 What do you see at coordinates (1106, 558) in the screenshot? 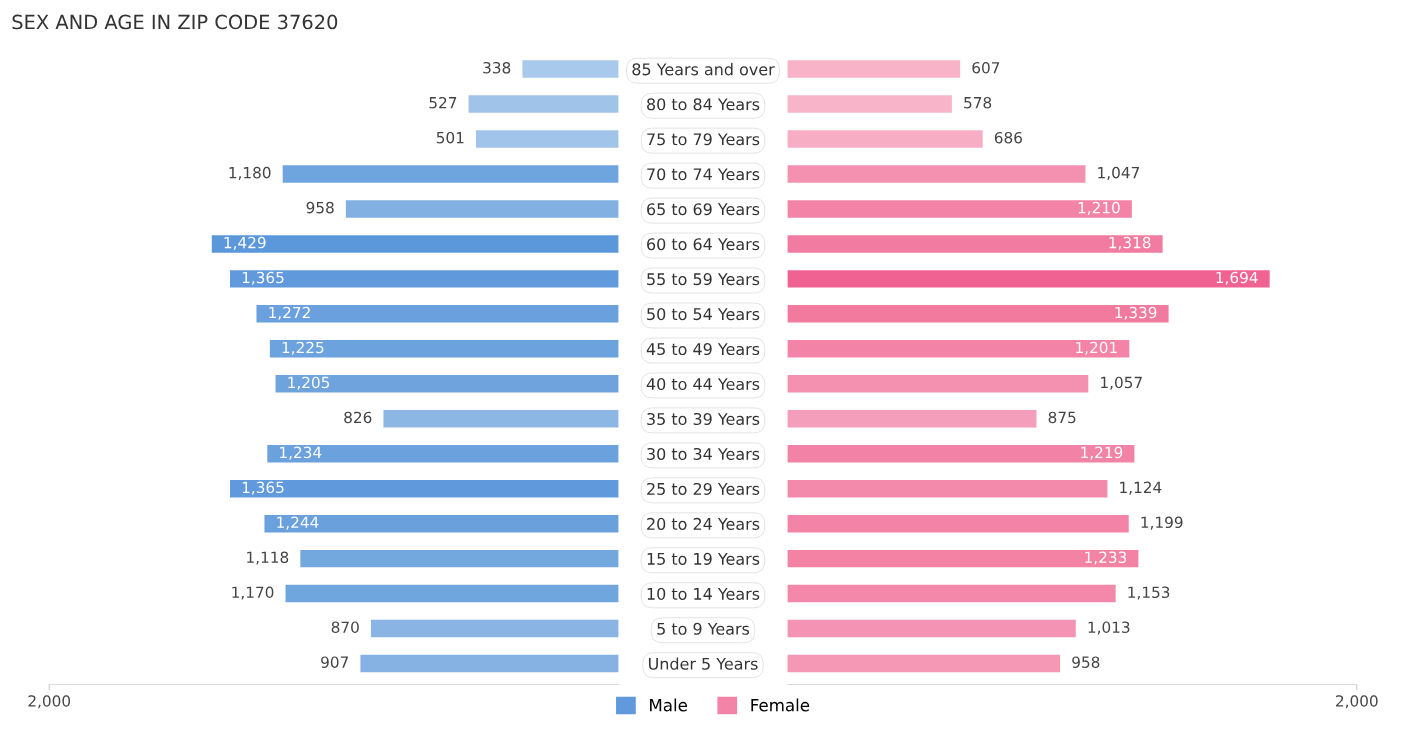
I see `data-label: 1,233` at bounding box center [1106, 558].